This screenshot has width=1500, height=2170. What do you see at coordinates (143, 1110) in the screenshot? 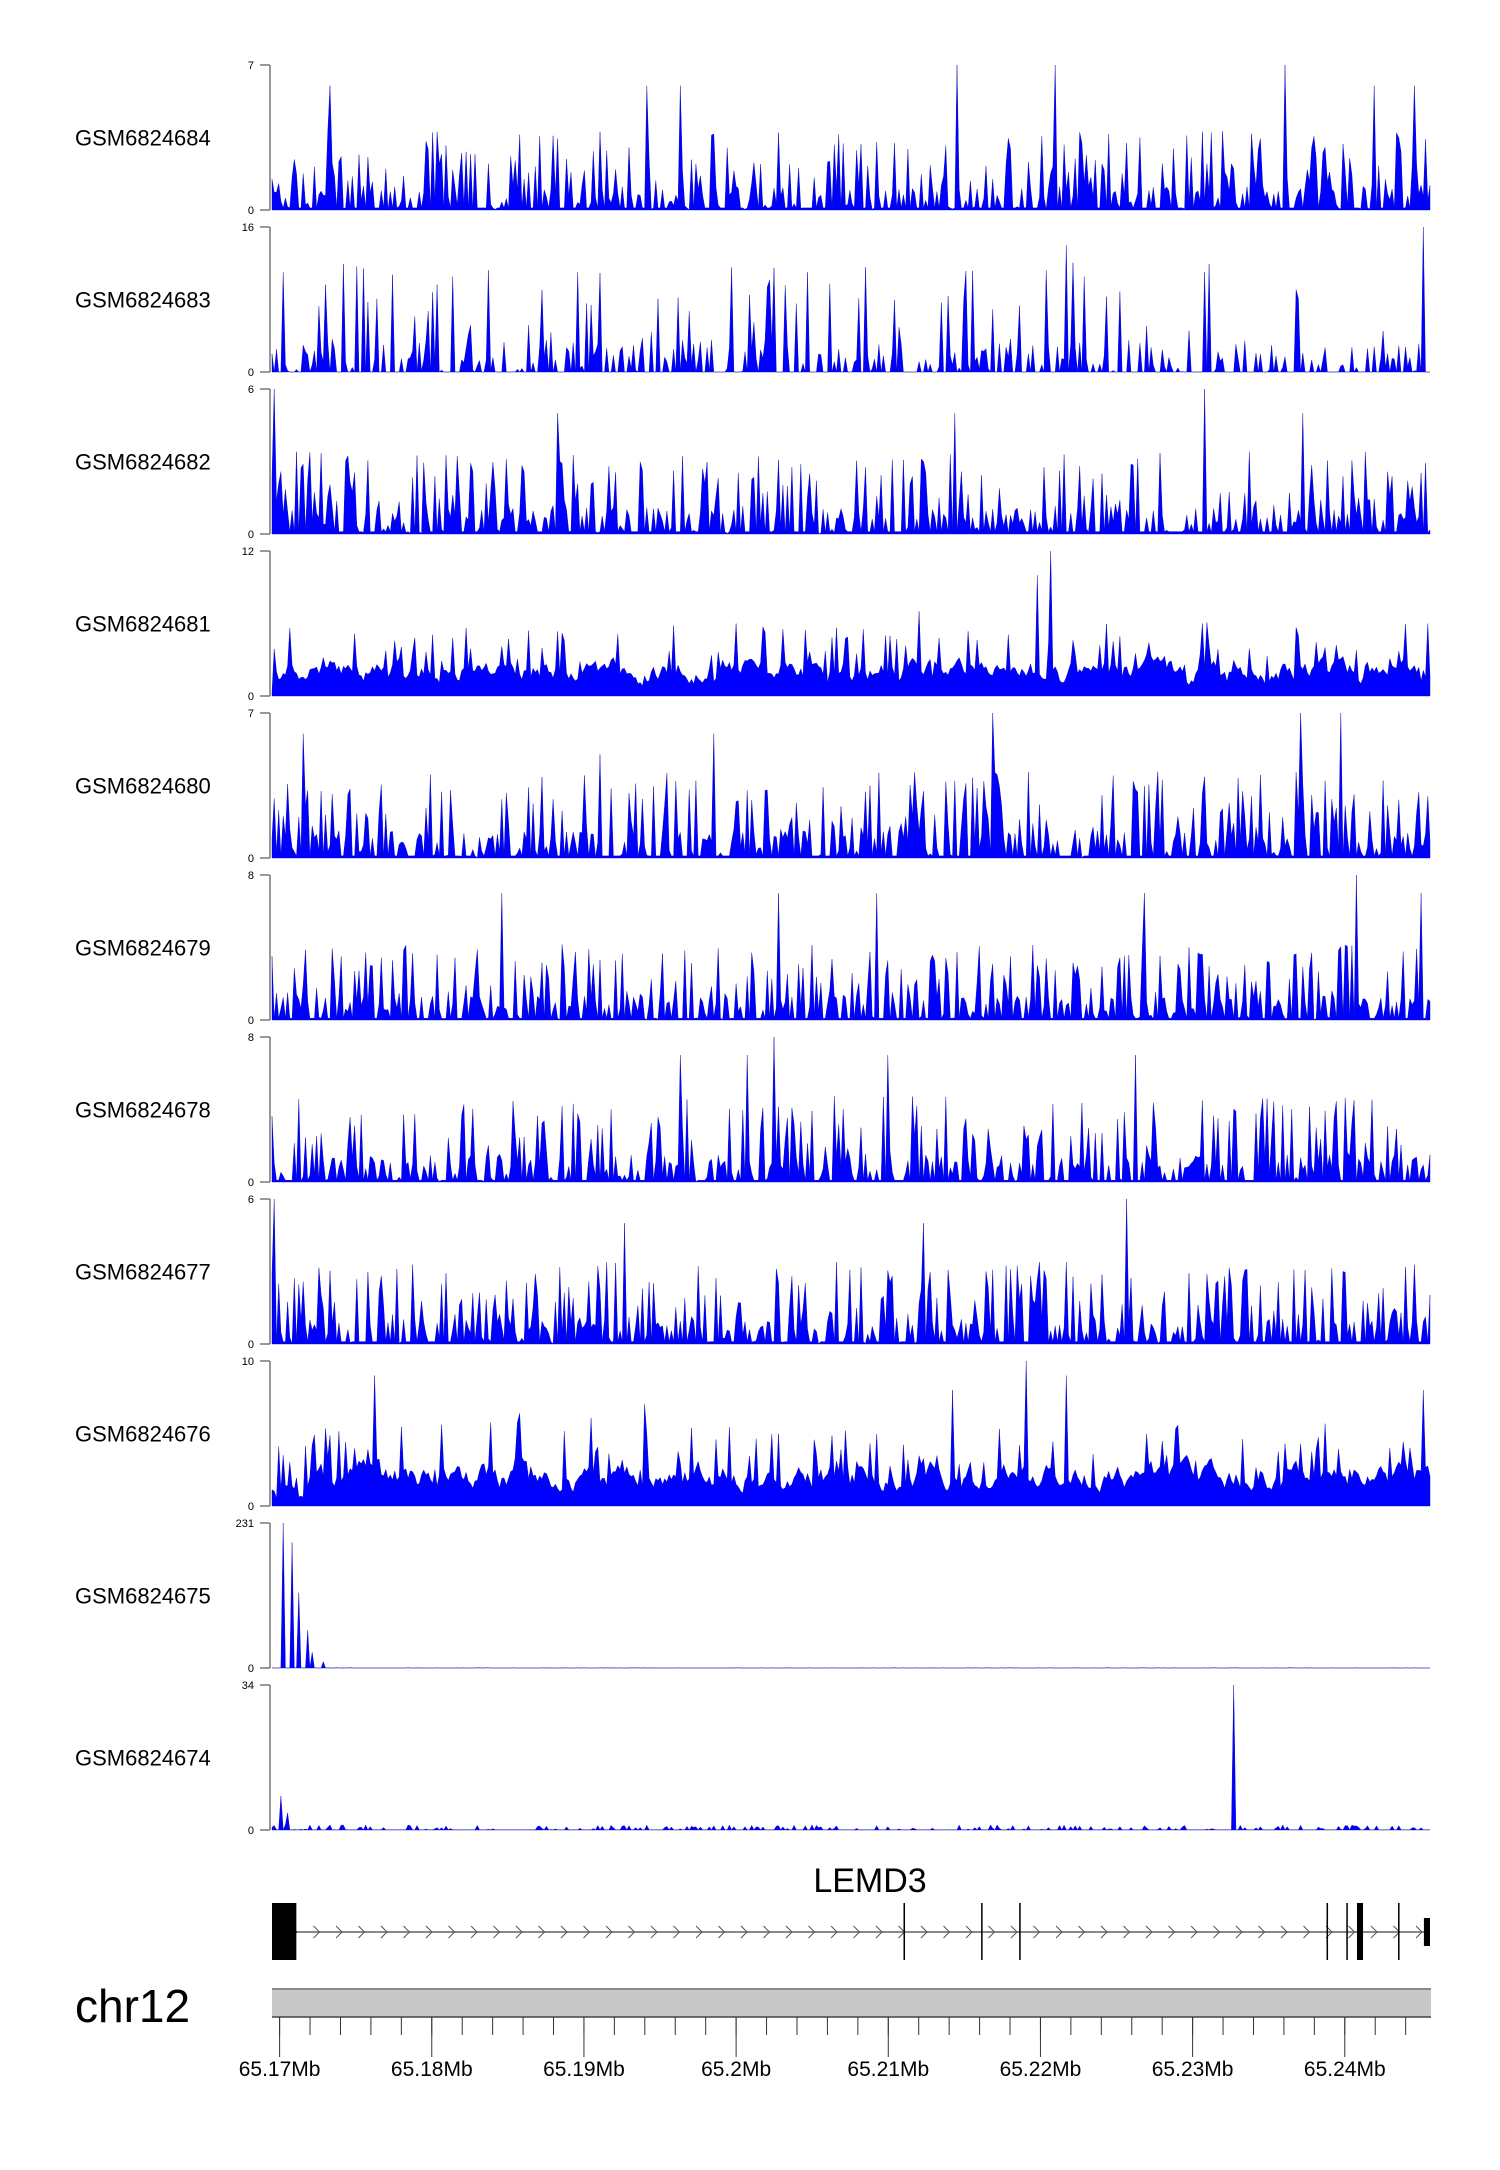
I see `track-label: GSM6824678` at bounding box center [143, 1110].